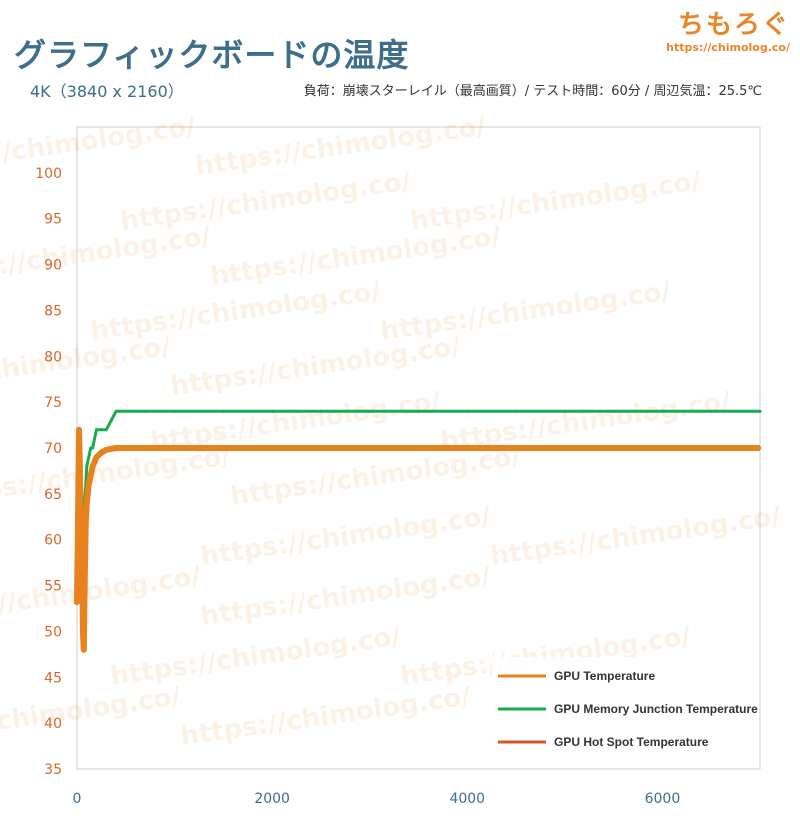 This screenshot has height=824, width=800. I want to click on x-tick-label: 6000, so click(663, 799).